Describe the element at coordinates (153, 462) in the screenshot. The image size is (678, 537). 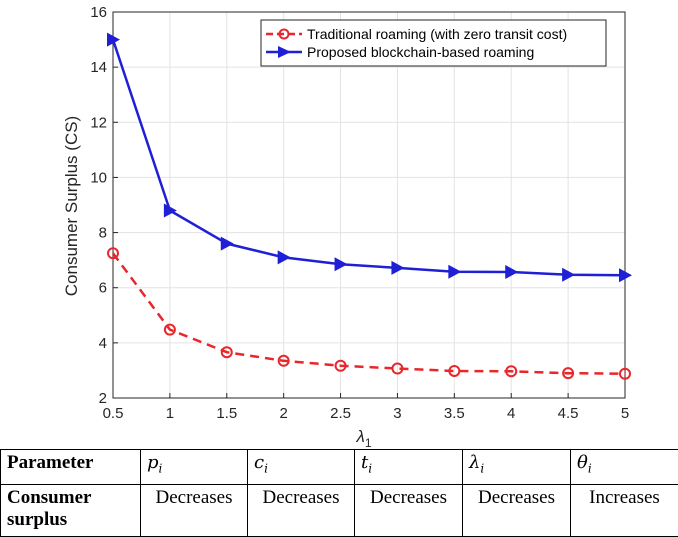
I see `param-symbol: p` at that location.